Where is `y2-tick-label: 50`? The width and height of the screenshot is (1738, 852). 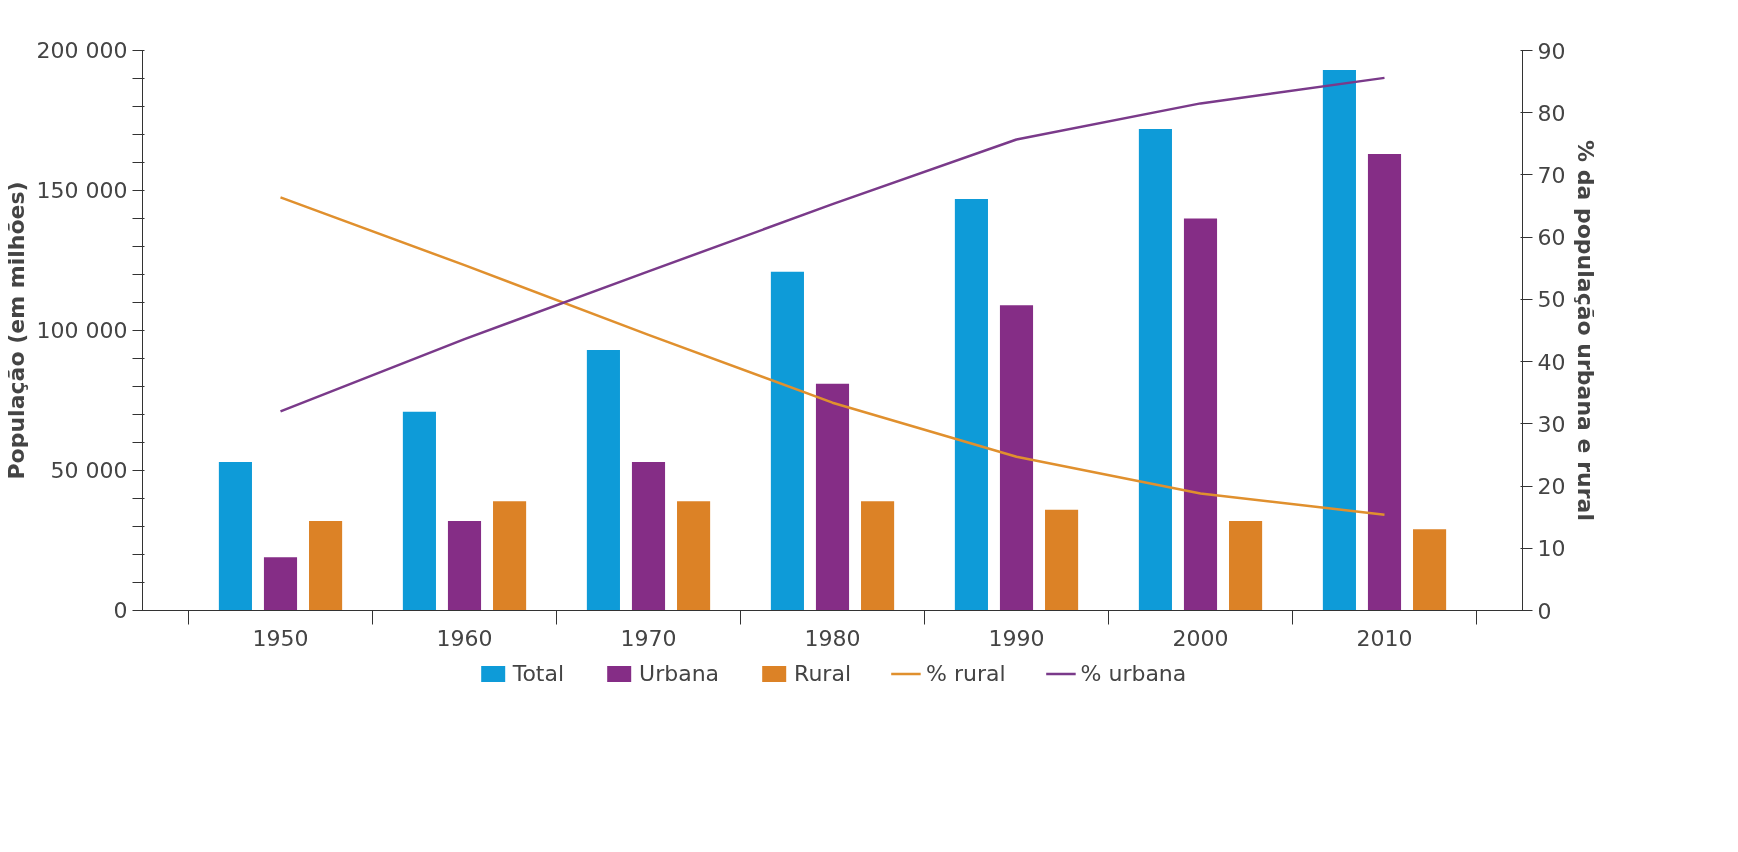
y2-tick-label: 50 is located at coordinates (1551, 300).